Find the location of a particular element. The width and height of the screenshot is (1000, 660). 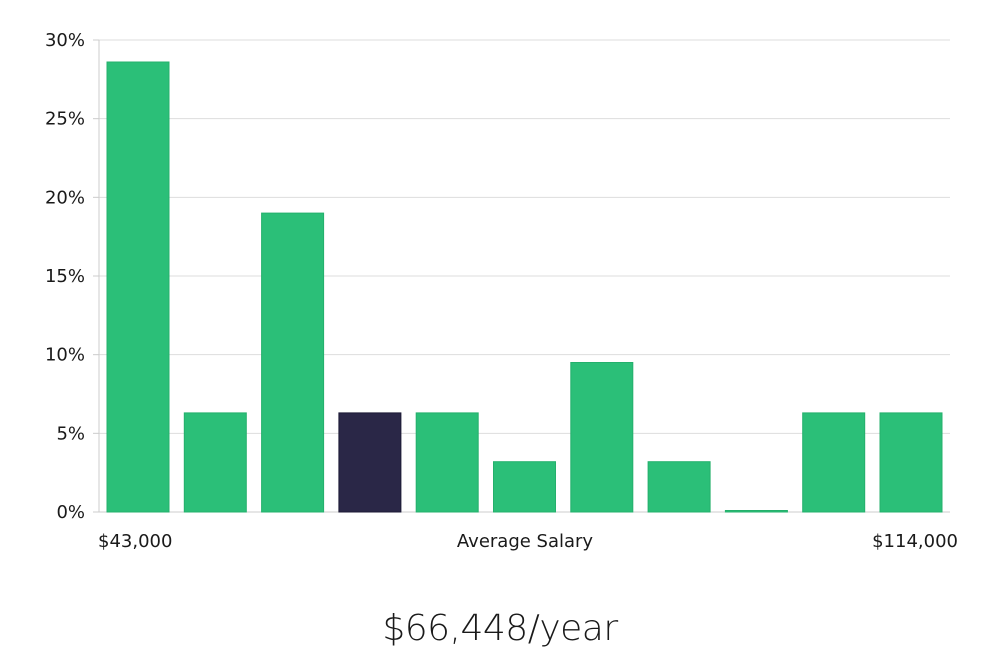

y-tick-label: 5% is located at coordinates (70, 433).